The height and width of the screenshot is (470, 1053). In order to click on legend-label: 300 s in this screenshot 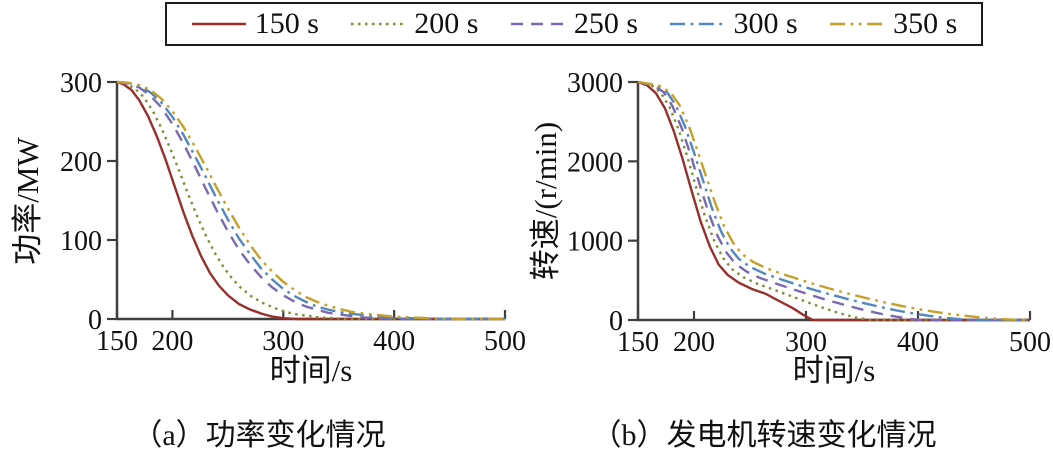, I will do `click(765, 23)`.